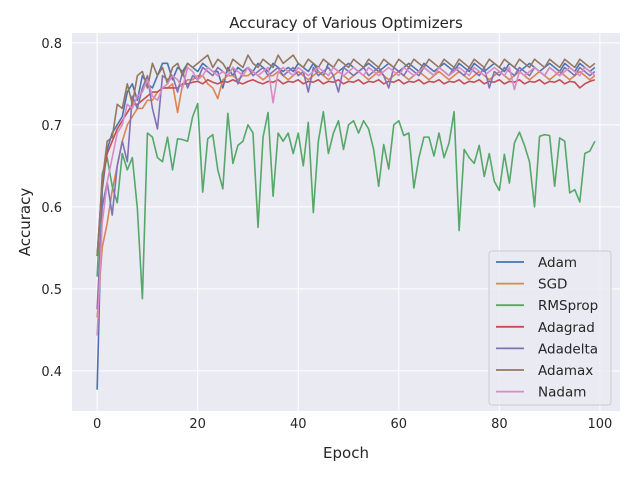  I want to click on x-axis-ticks: 0 20 40 60 80 100, so click(352, 424).